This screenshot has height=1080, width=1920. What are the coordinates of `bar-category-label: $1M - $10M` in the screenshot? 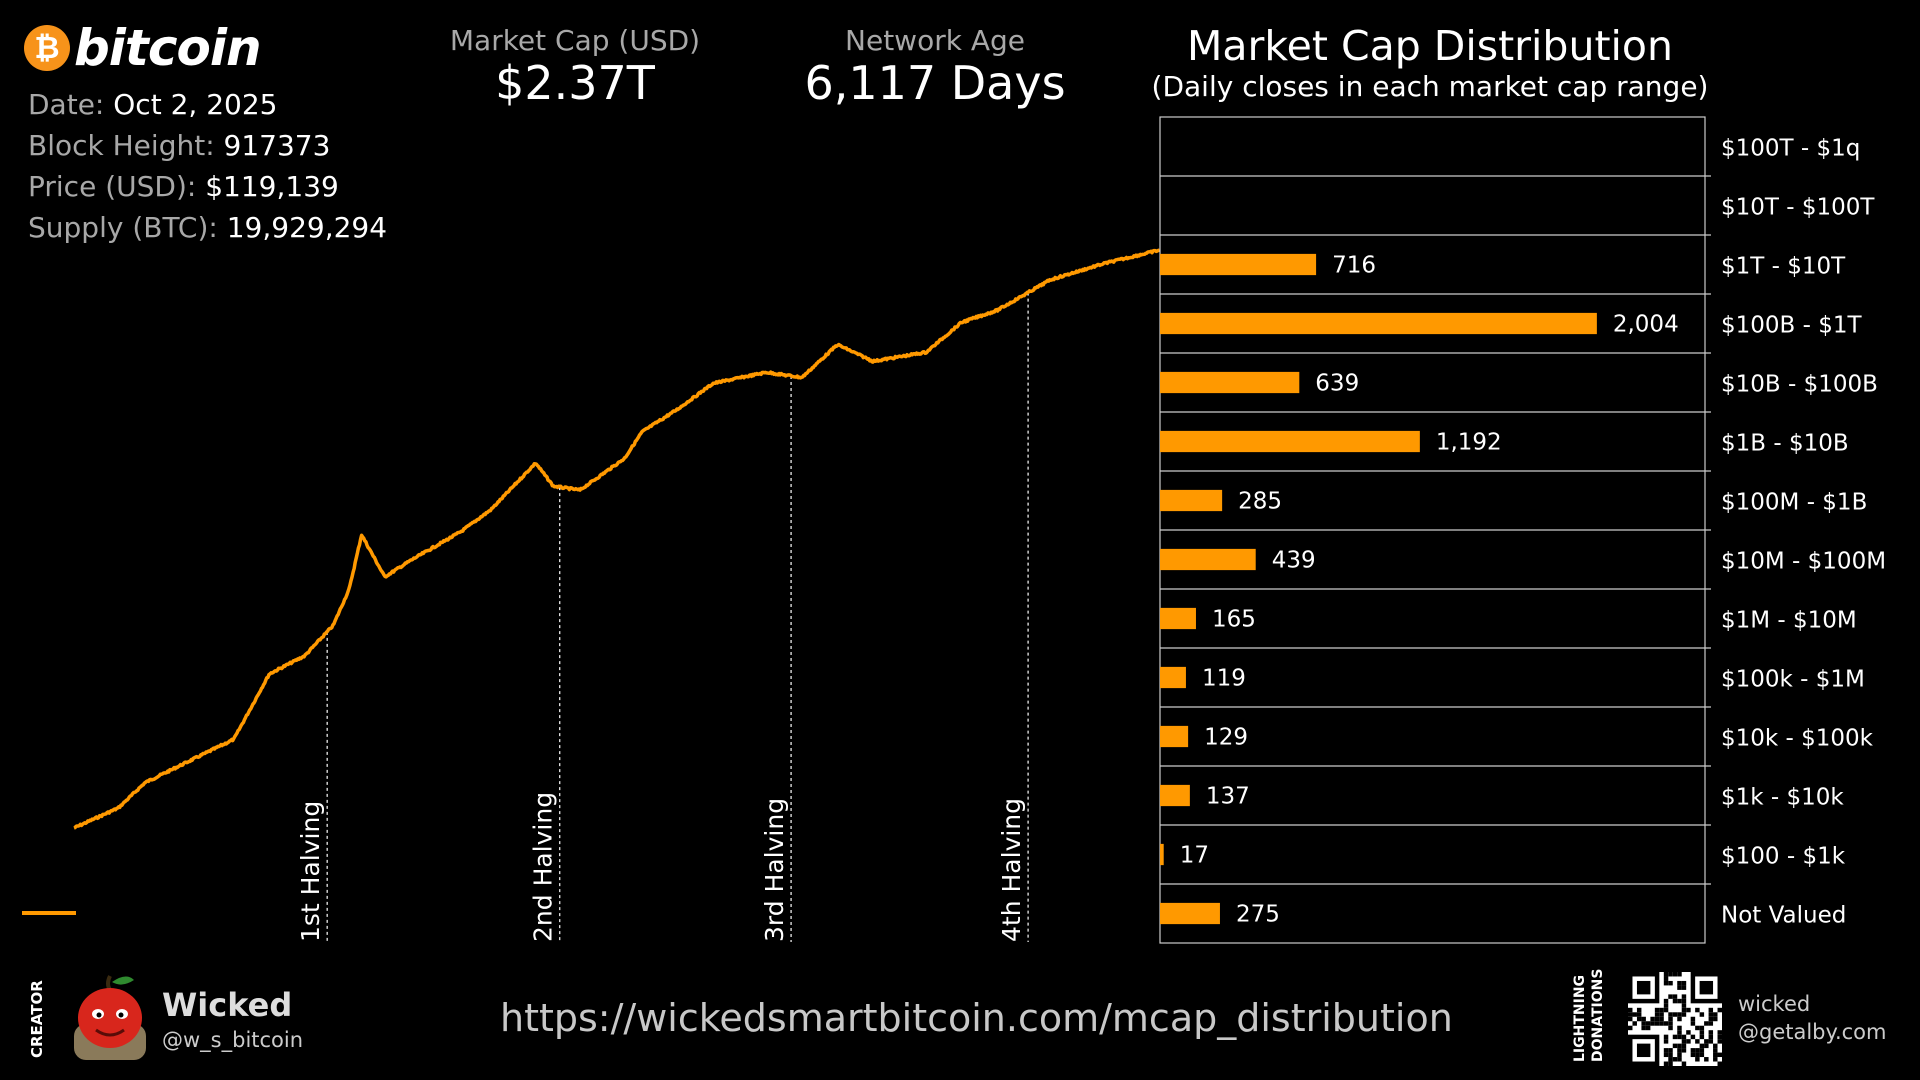 It's located at (1789, 621).